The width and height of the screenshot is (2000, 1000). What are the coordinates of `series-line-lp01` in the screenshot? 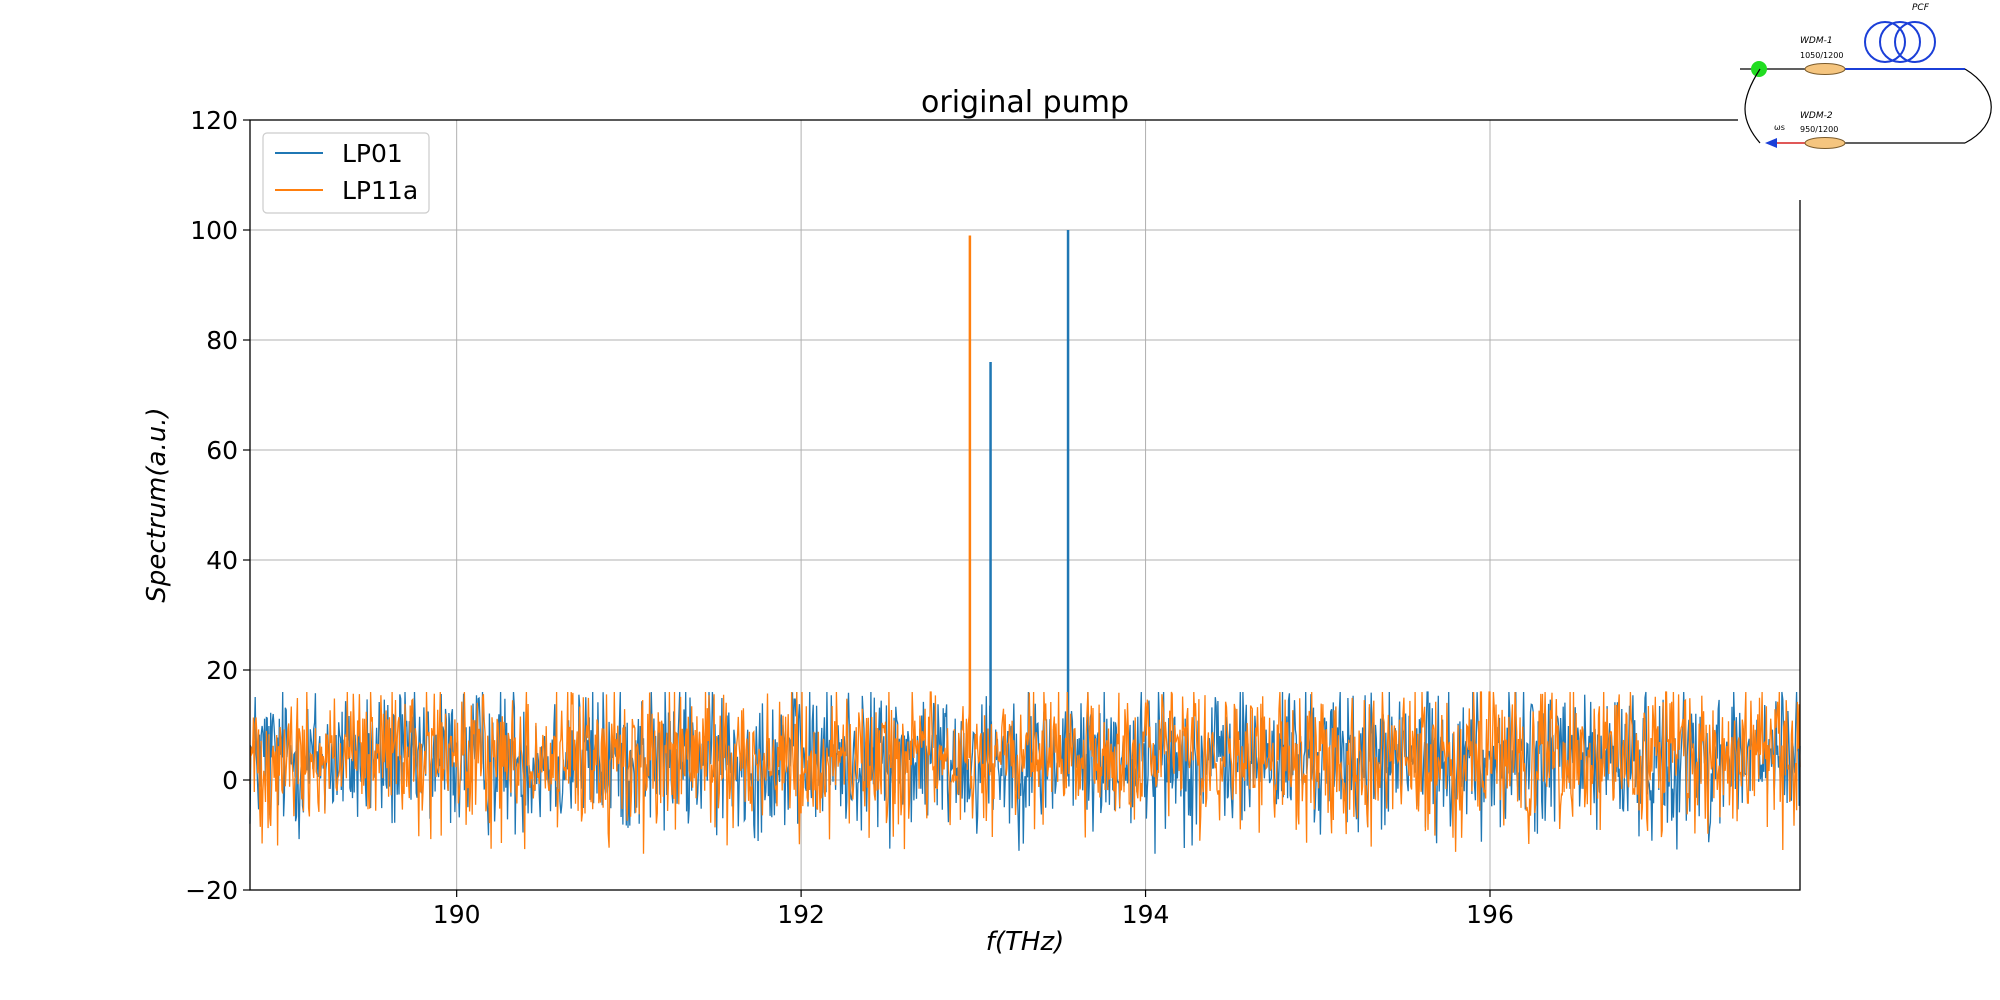 It's located at (1025, 772).